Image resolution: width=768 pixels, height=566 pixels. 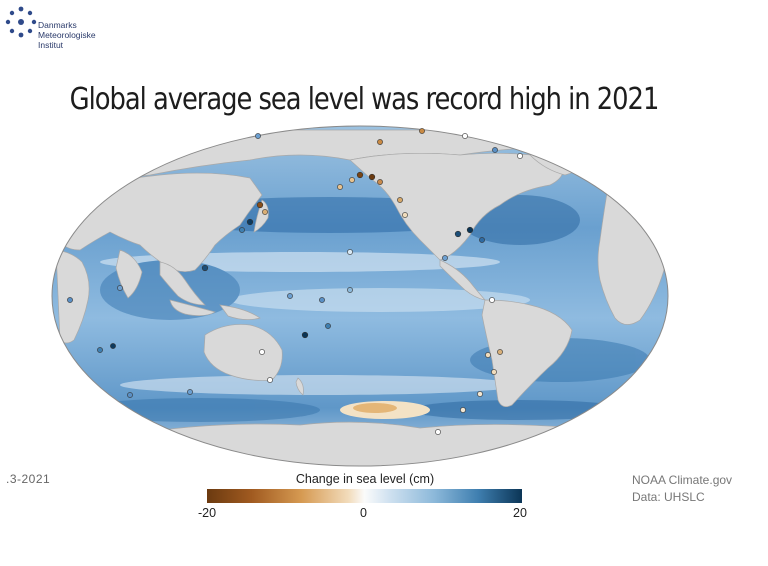 I want to click on credit: NOAA Climate.gov Data: UHSLC, so click(x=682, y=489).